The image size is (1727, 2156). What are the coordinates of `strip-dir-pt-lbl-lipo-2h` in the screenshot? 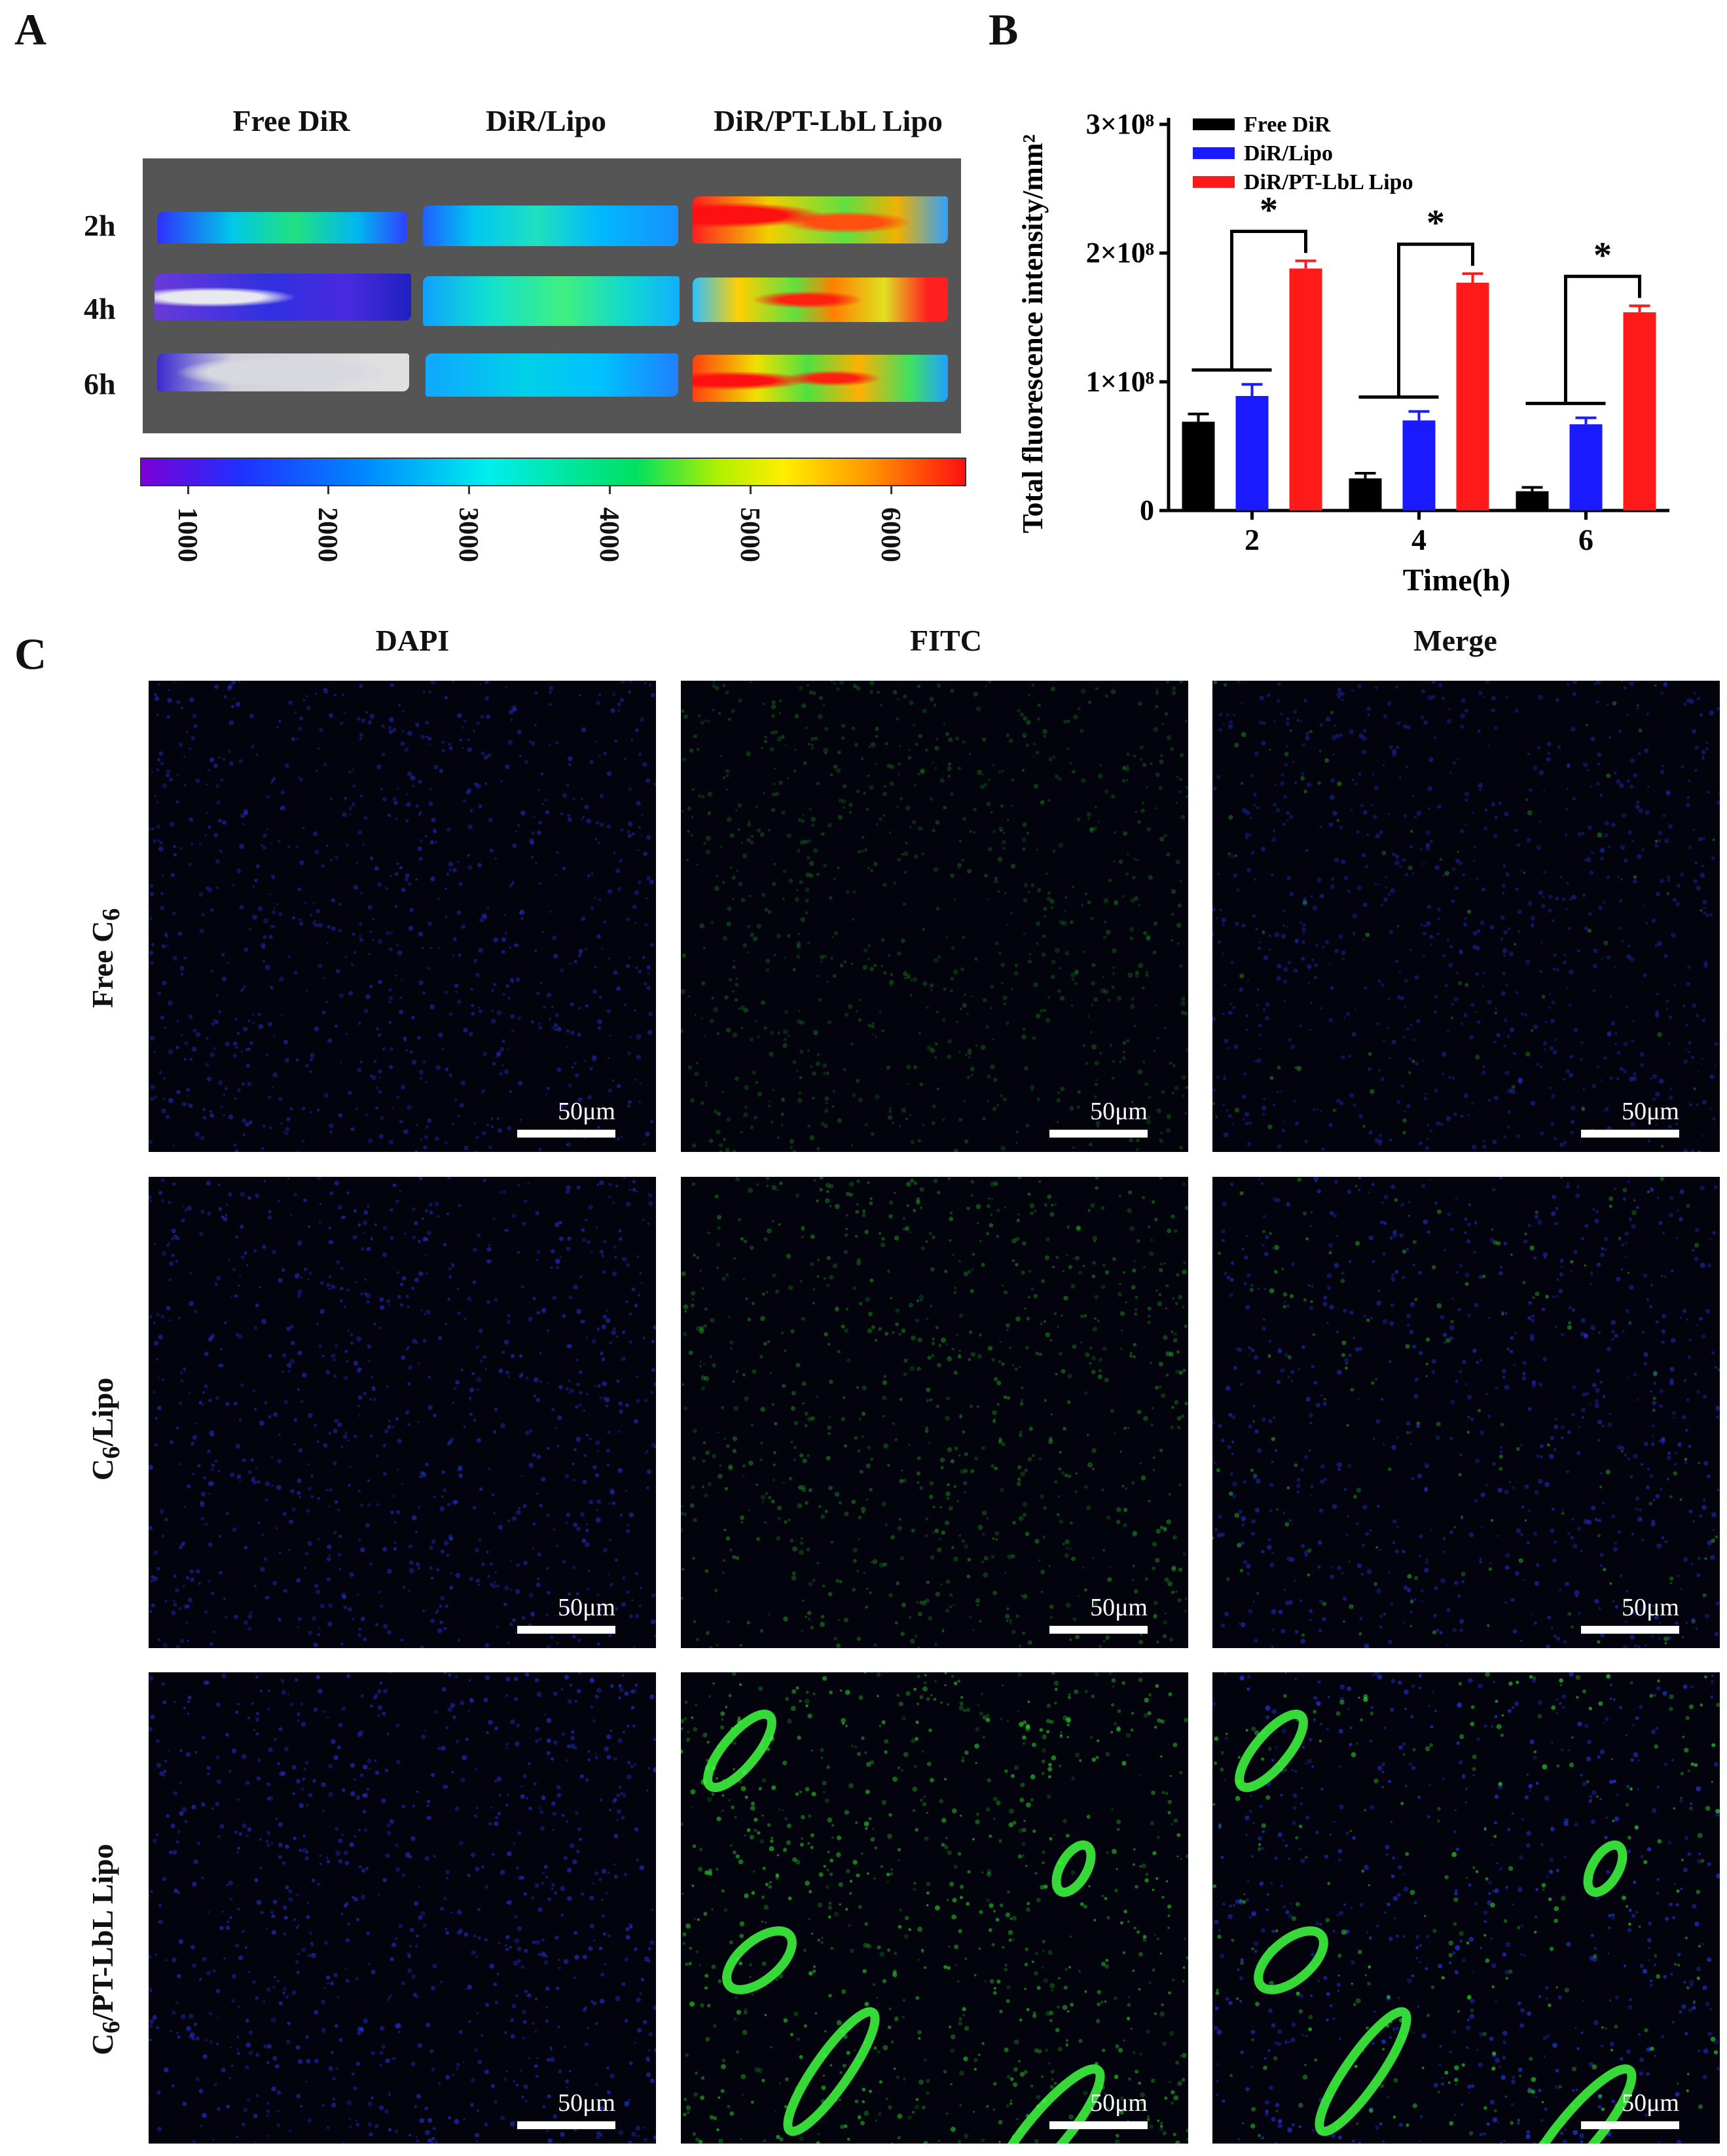 It's located at (820, 219).